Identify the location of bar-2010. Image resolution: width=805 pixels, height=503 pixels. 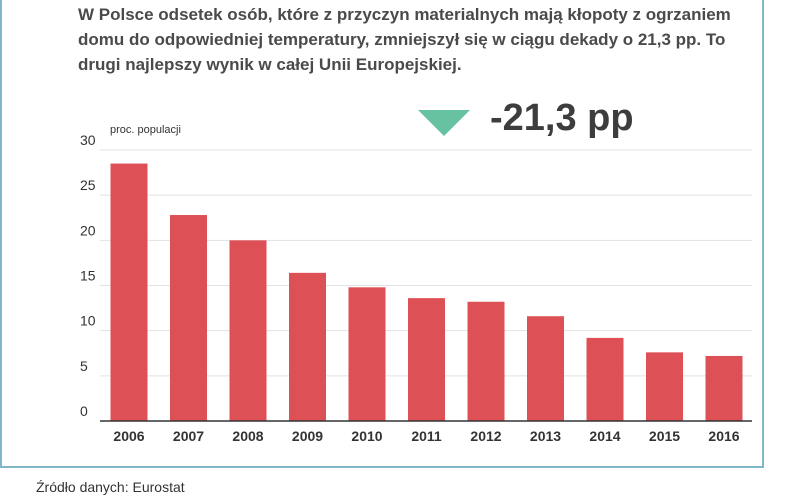
(367, 354).